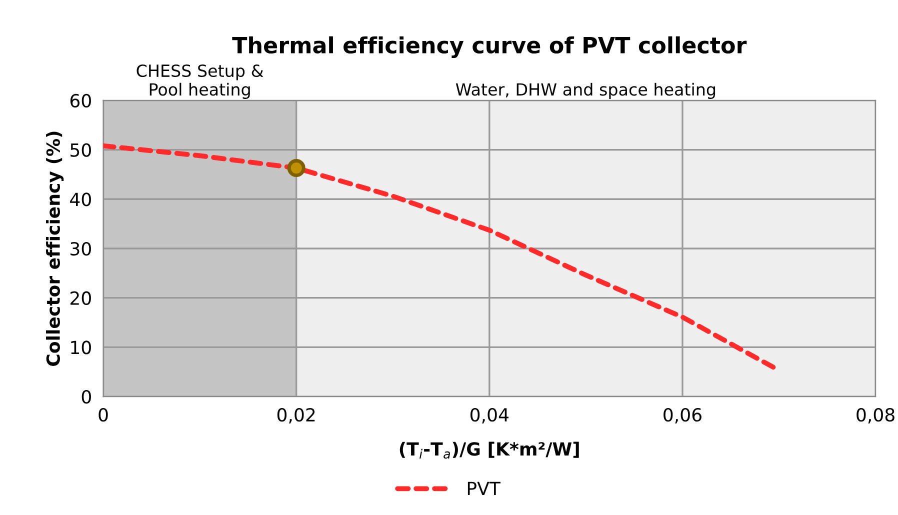 The image size is (898, 515). I want to click on y-tick-label: 40, so click(80, 199).